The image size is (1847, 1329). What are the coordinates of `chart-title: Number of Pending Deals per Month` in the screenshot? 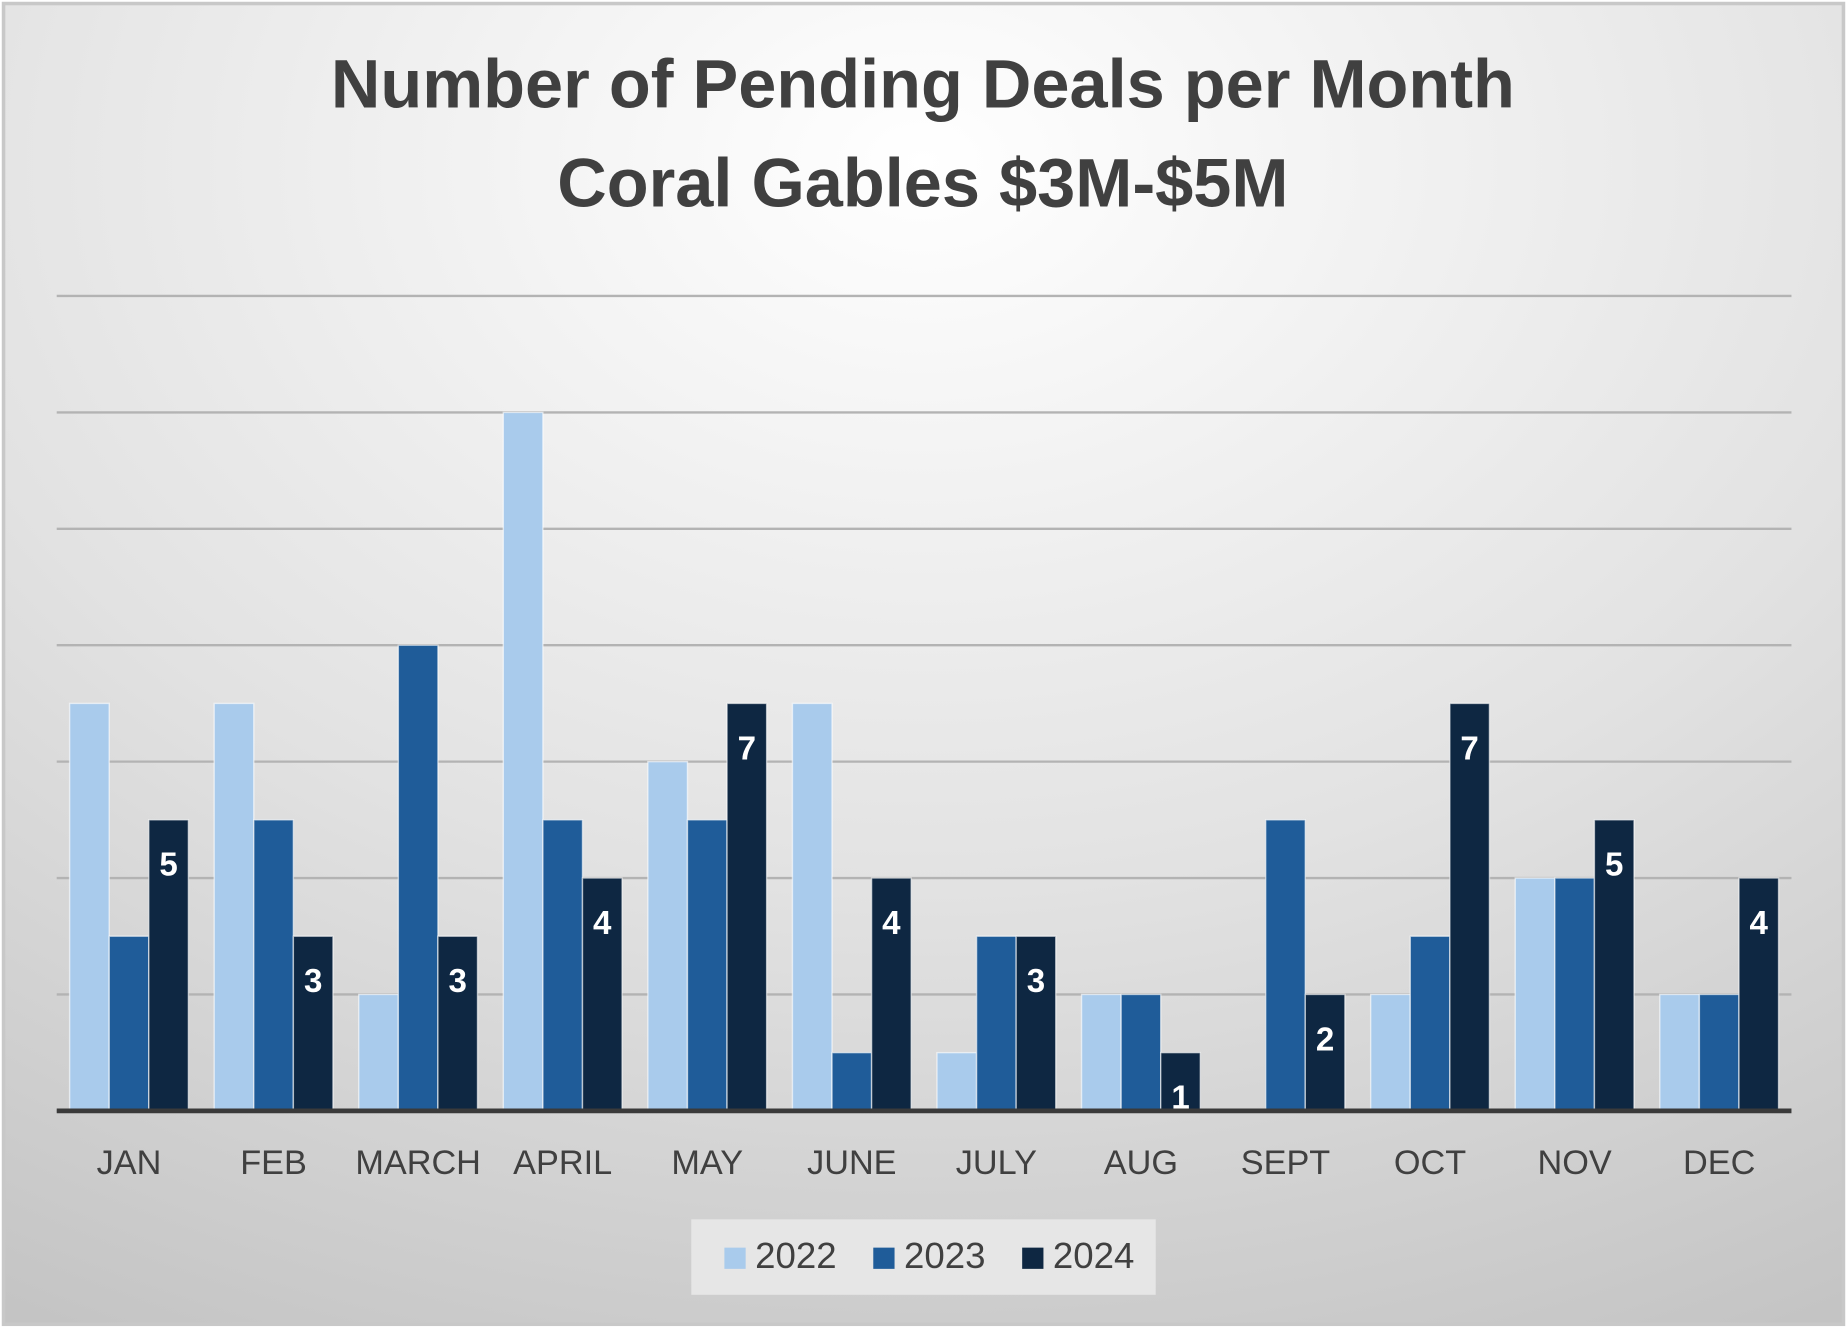 It's located at (923, 84).